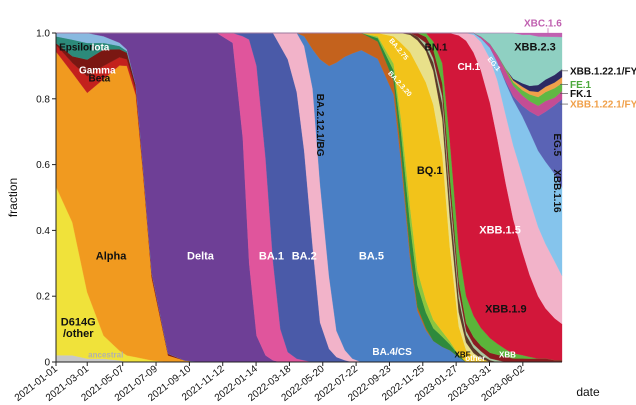 The image size is (636, 405). What do you see at coordinates (43, 165) in the screenshot?
I see `y-tick-label: 0.6` at bounding box center [43, 165].